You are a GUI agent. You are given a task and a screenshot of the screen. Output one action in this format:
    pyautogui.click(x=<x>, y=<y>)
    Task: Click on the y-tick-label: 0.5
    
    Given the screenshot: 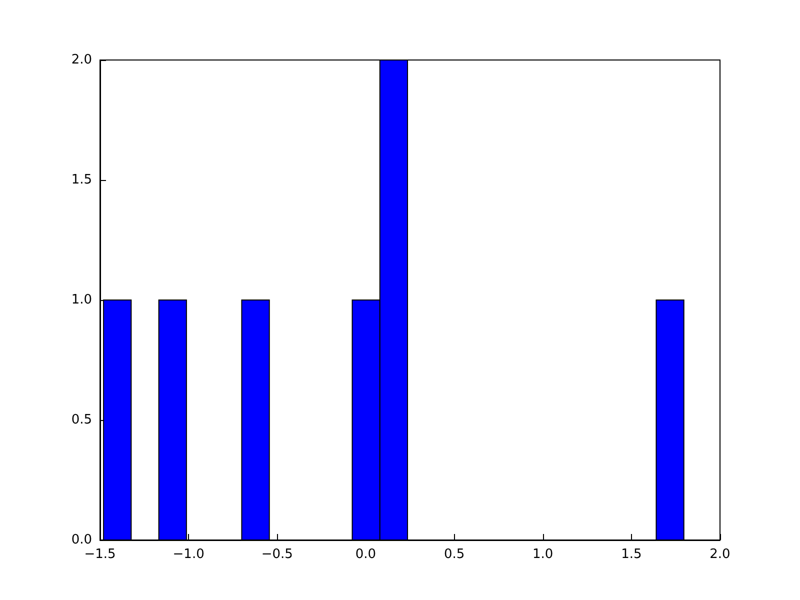 What is the action you would take?
    pyautogui.click(x=81, y=420)
    